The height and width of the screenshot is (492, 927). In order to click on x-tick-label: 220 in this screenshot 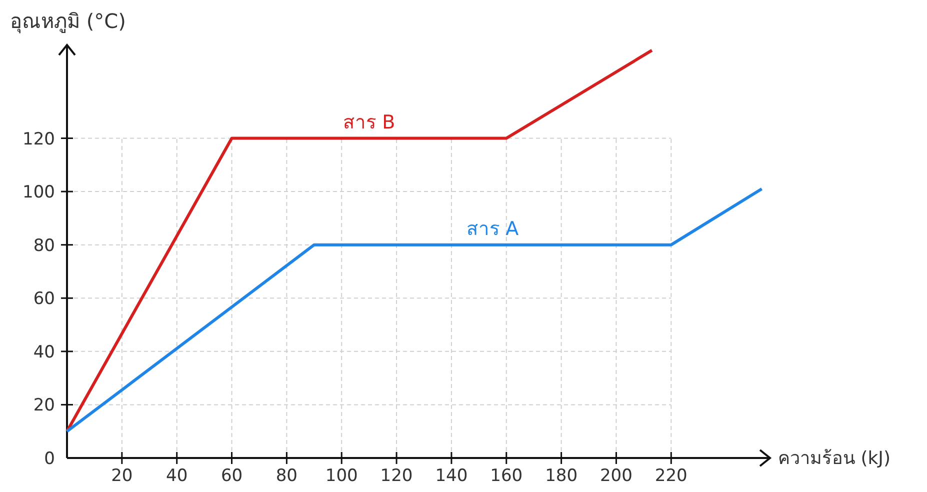, I will do `click(671, 476)`.